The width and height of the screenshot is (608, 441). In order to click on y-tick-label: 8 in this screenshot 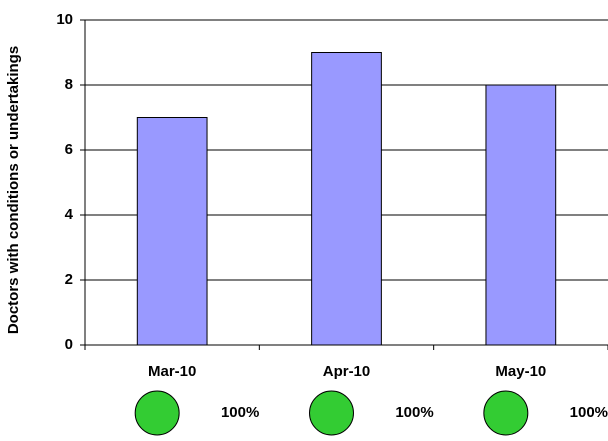, I will do `click(69, 84)`.